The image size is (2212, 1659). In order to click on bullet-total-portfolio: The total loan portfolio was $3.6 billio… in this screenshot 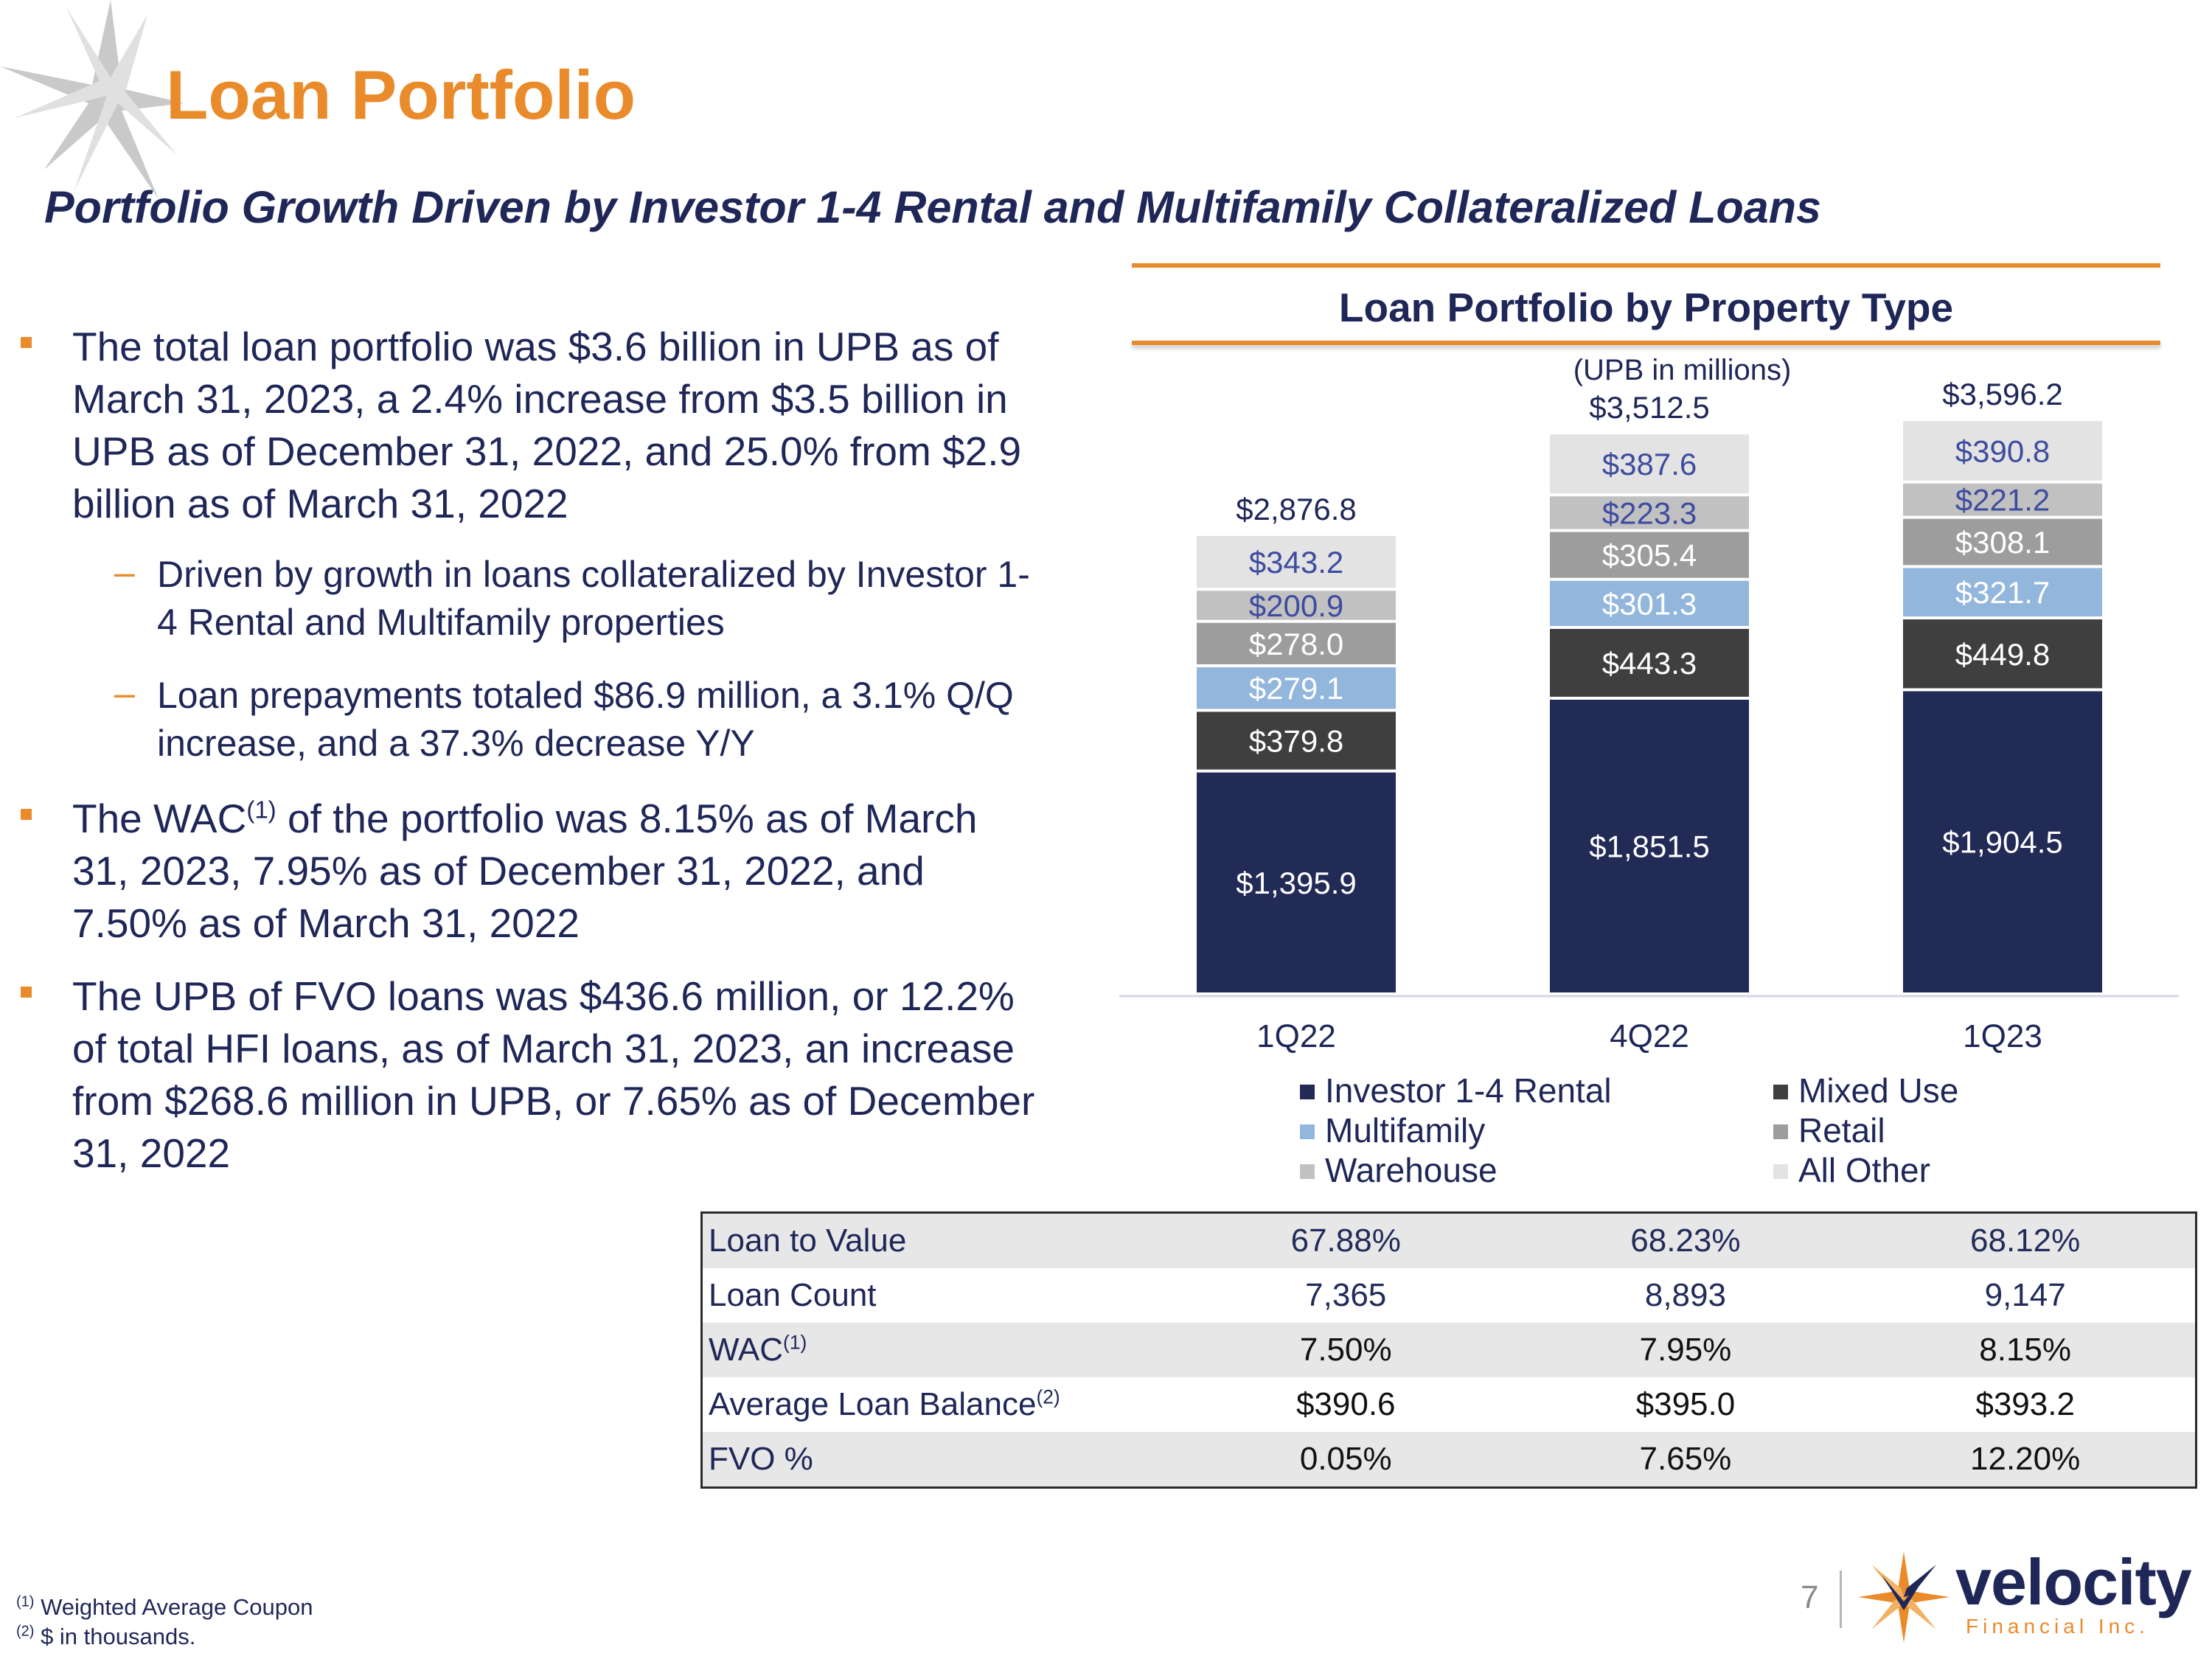, I will do `click(527, 425)`.